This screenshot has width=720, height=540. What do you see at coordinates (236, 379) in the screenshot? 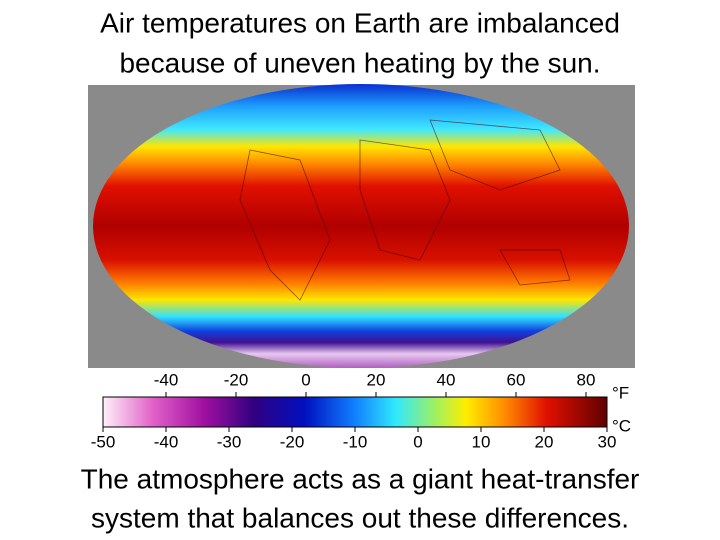
I see `fahrenheit-tick-label: -20` at bounding box center [236, 379].